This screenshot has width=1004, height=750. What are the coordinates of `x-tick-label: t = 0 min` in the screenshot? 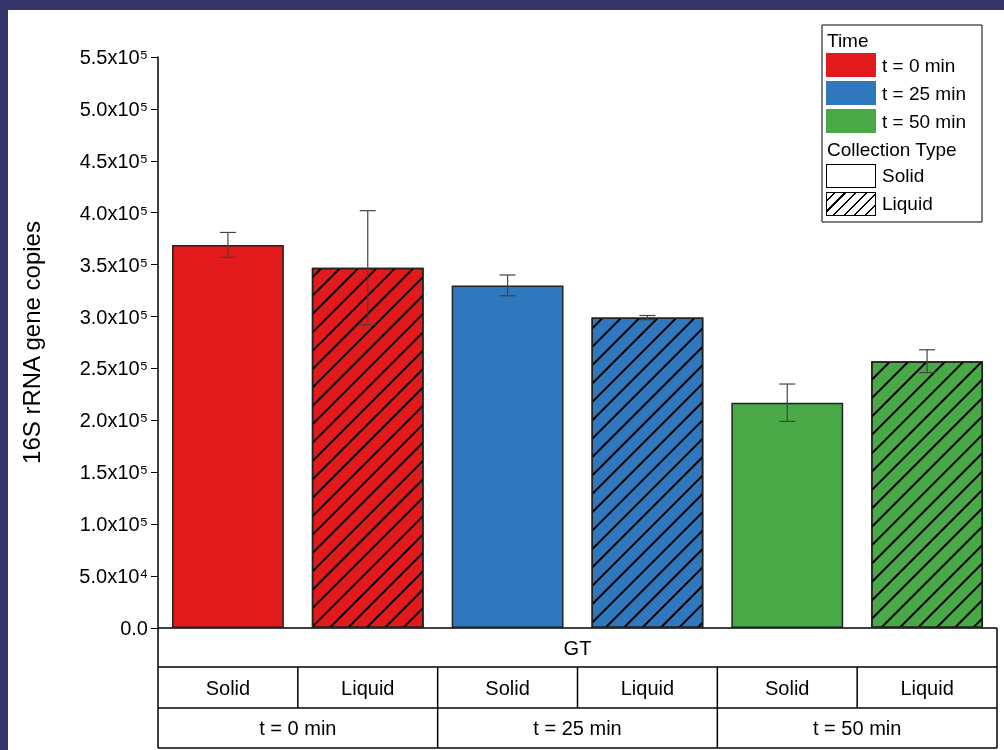 It's located at (298, 728).